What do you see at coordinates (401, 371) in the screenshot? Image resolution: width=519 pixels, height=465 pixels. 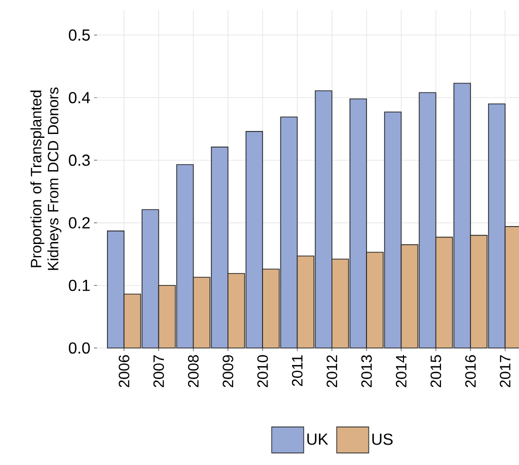 I see `x-tick-label: 2014` at bounding box center [401, 371].